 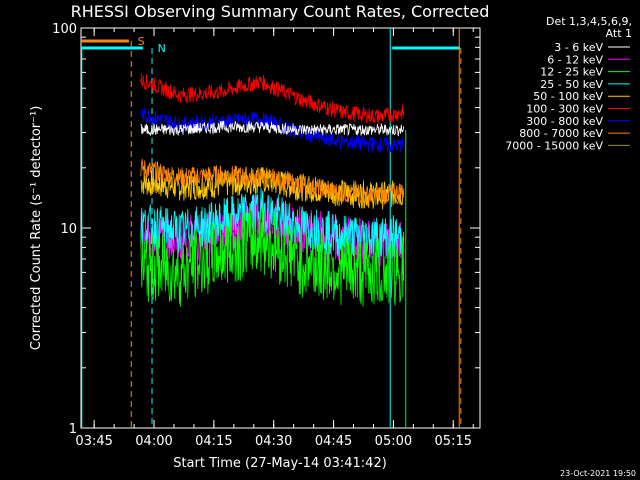 What do you see at coordinates (68, 229) in the screenshot?
I see `y-tick-label: 10` at bounding box center [68, 229].